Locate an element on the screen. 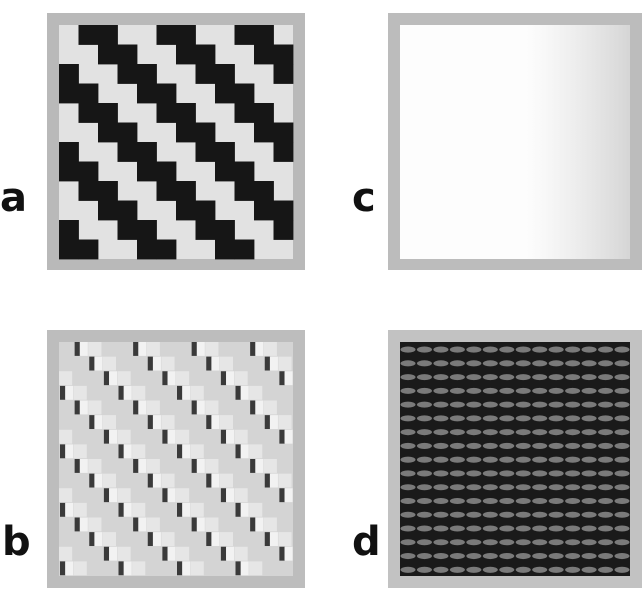 This screenshot has height=590, width=642. panel-a-label: a is located at coordinates (13, 198).